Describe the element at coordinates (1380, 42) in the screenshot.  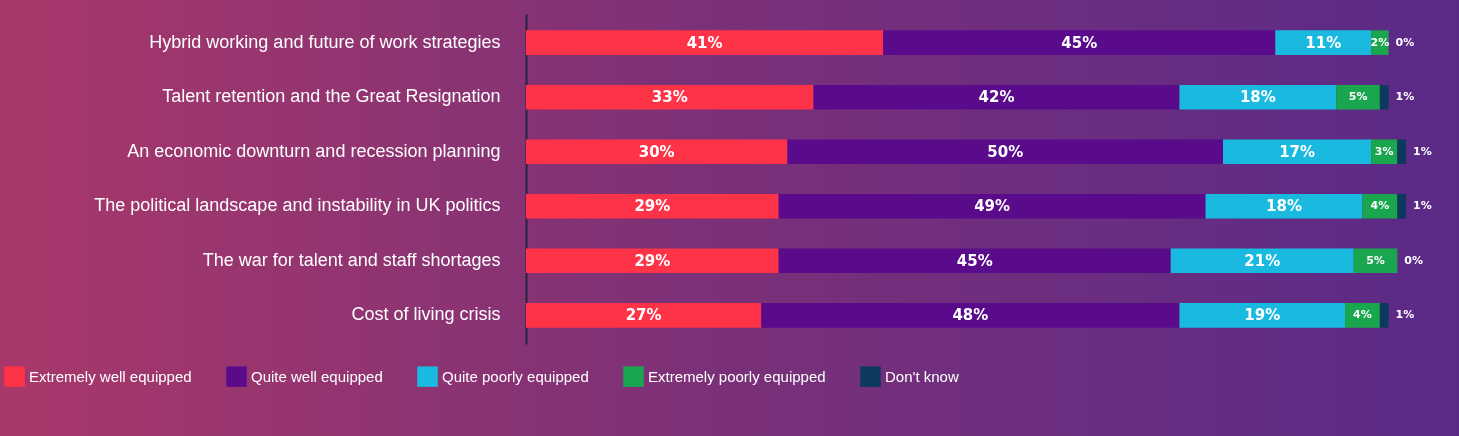
I see `data-label: 2%` at that location.